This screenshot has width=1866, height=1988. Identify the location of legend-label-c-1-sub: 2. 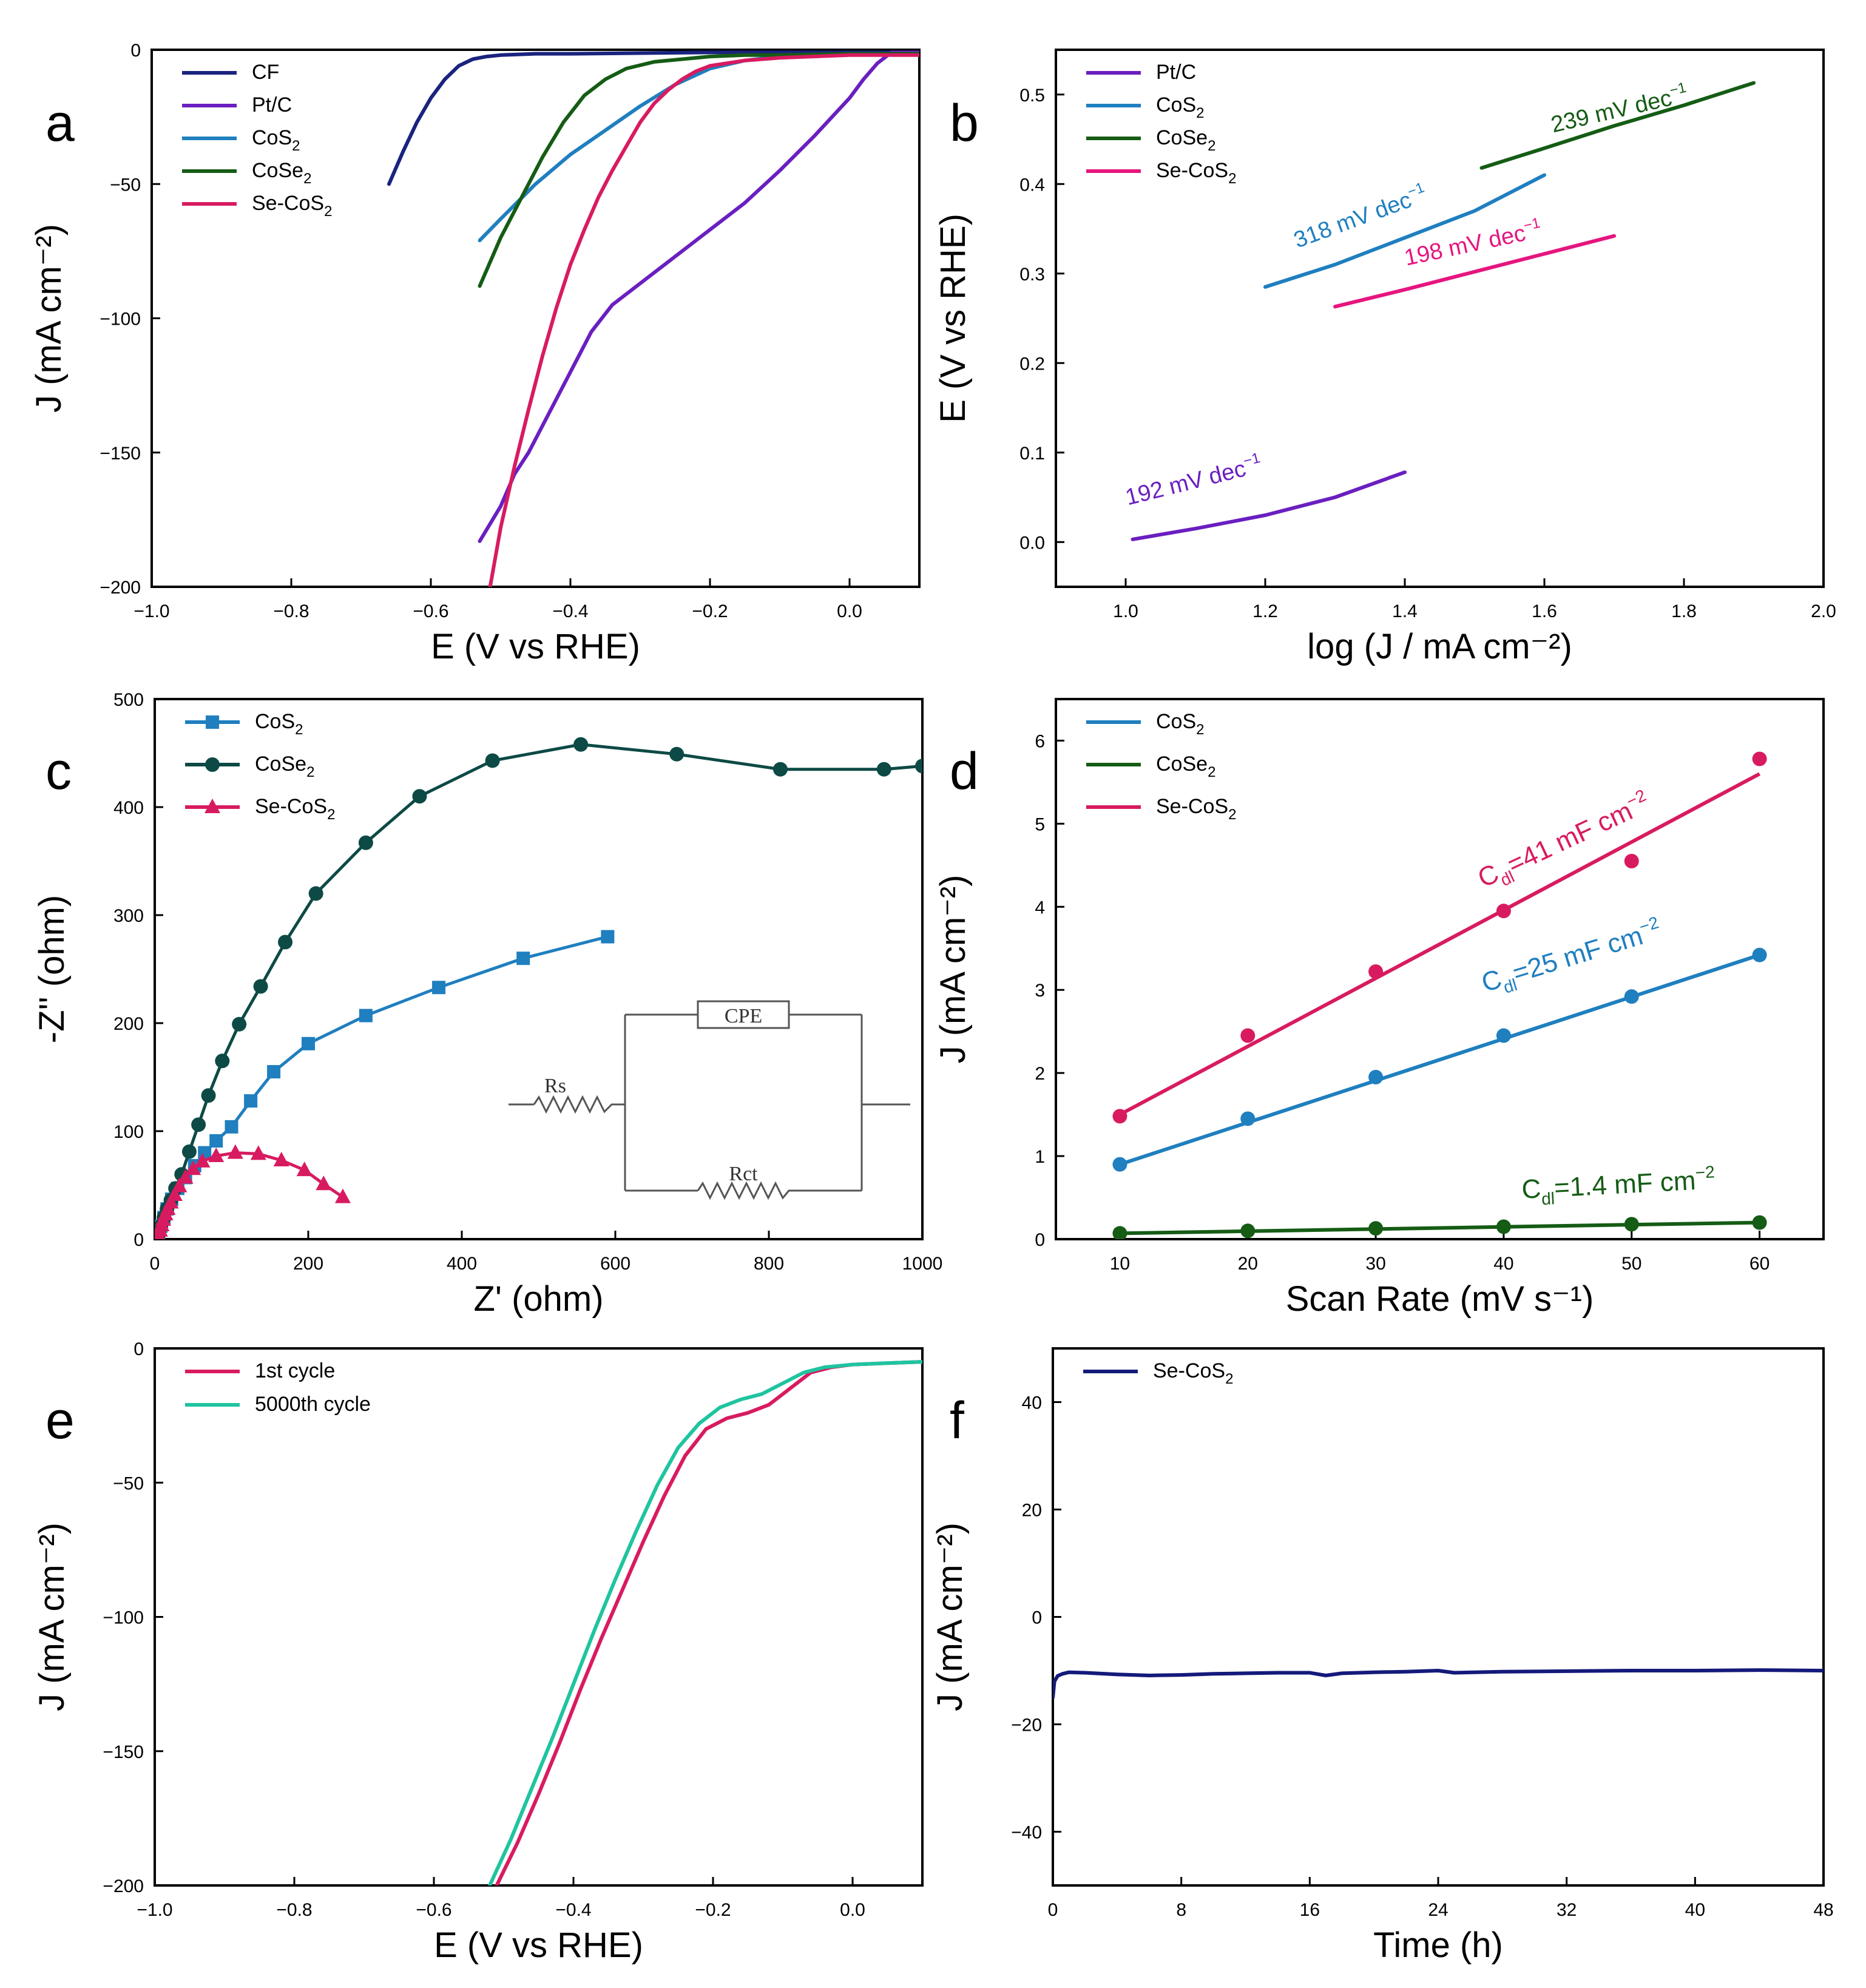
(310, 772).